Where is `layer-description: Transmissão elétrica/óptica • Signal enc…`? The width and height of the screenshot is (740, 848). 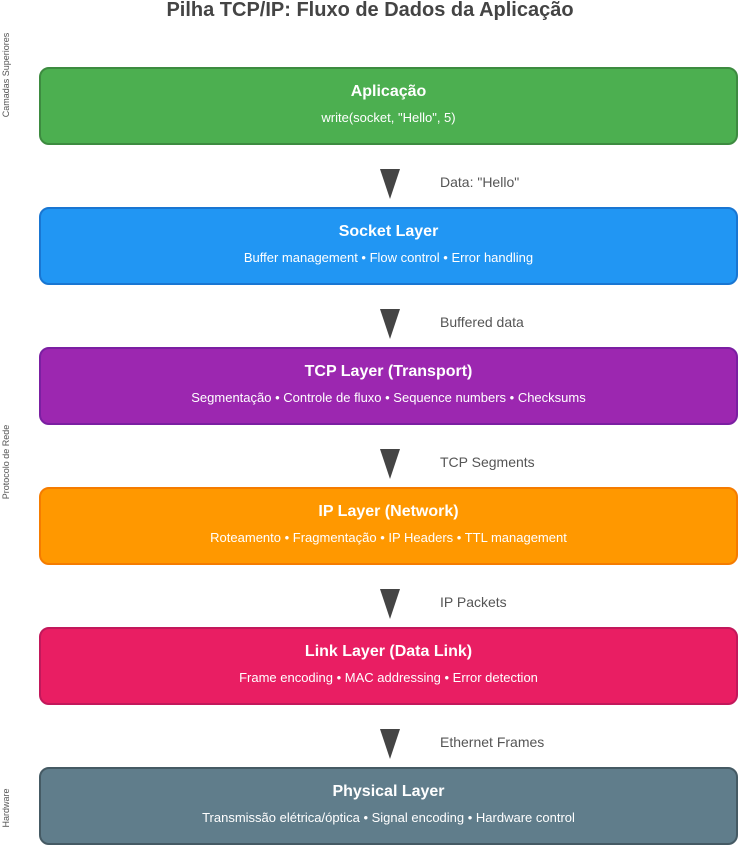
layer-description: Transmissão elétrica/óptica • Signal enc… is located at coordinates (388, 817).